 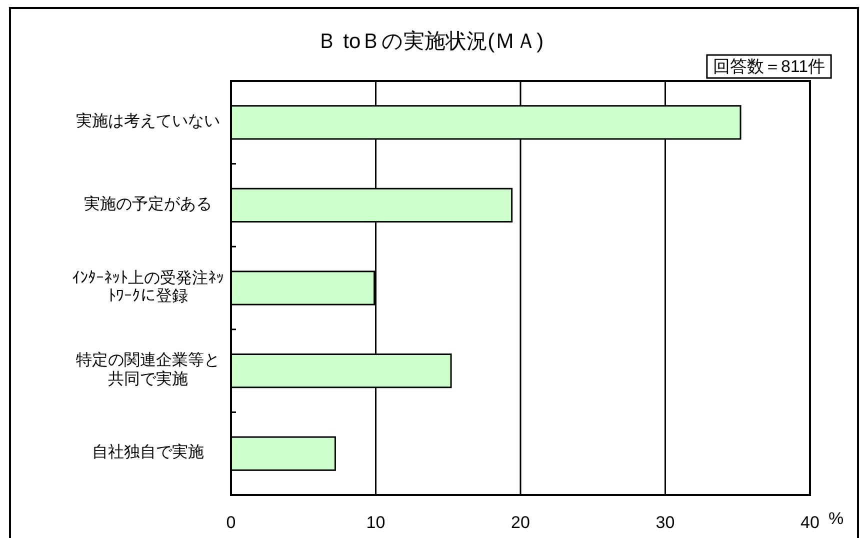 What do you see at coordinates (148, 453) in the screenshot?
I see `y-tick-label: 自社独自で実施` at bounding box center [148, 453].